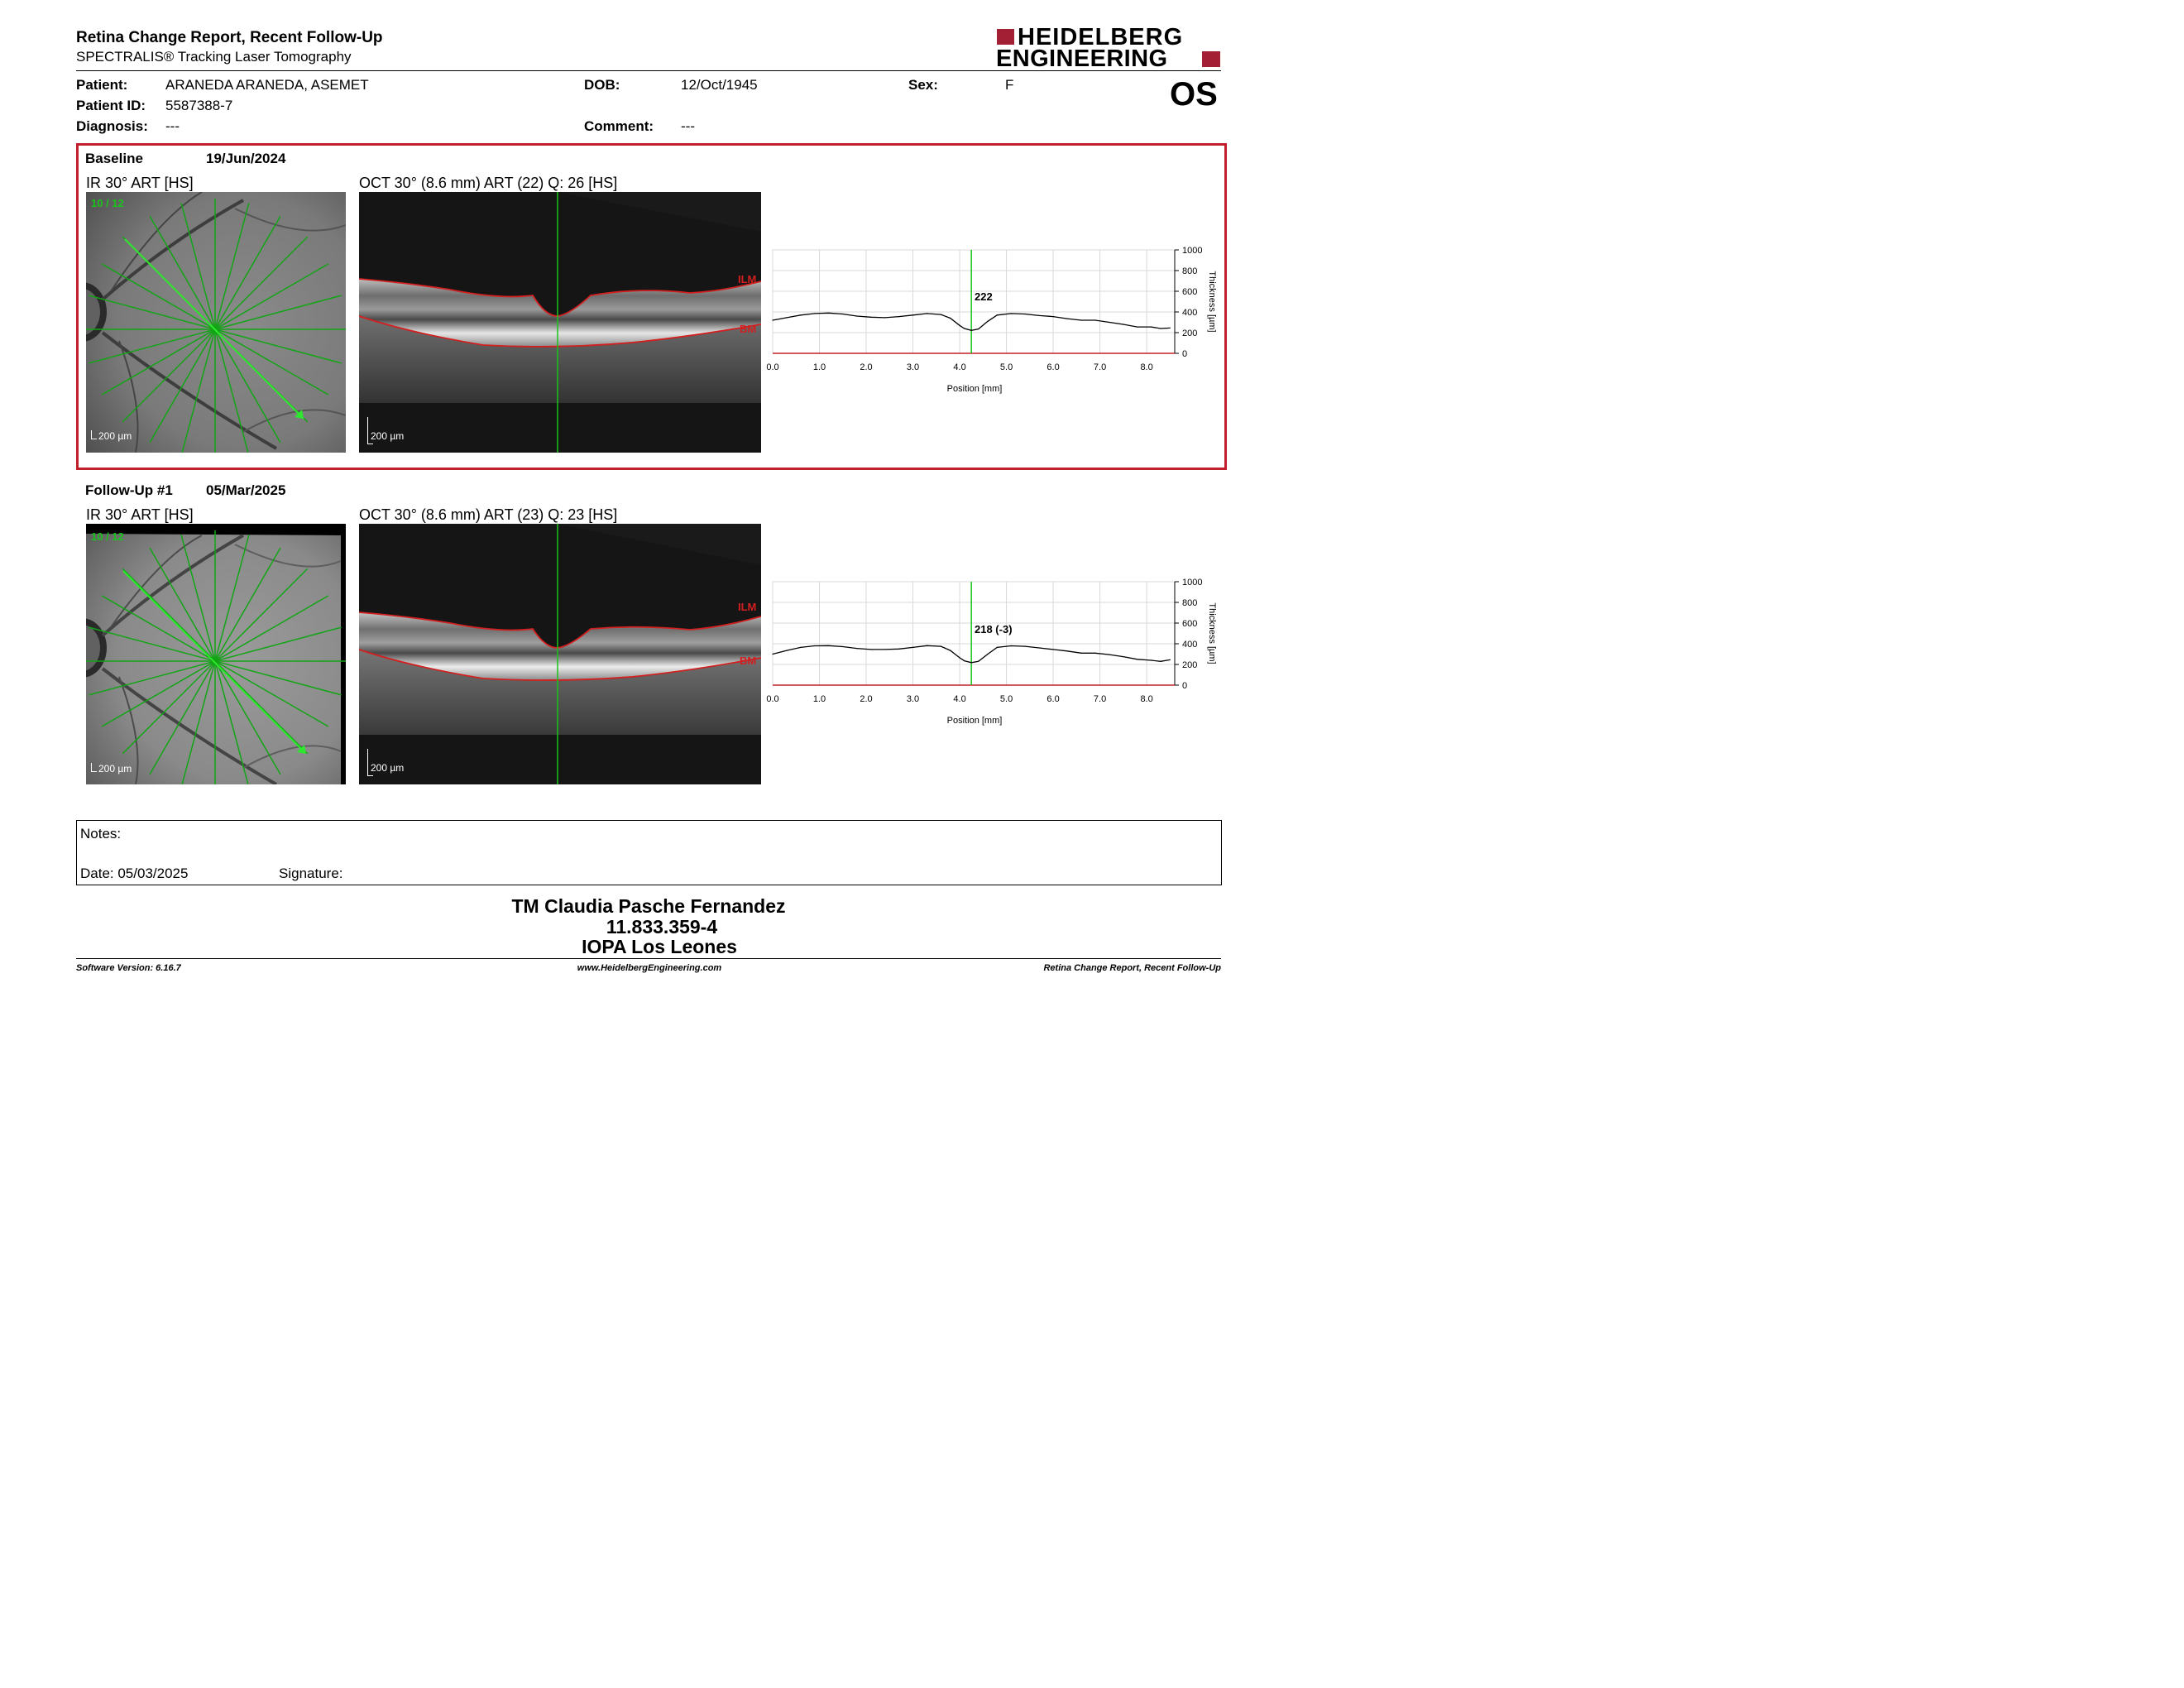 Image resolution: width=2184 pixels, height=1688 pixels. What do you see at coordinates (107, 536) in the screenshot?
I see `followup-ir-counter: 10 / 12` at bounding box center [107, 536].